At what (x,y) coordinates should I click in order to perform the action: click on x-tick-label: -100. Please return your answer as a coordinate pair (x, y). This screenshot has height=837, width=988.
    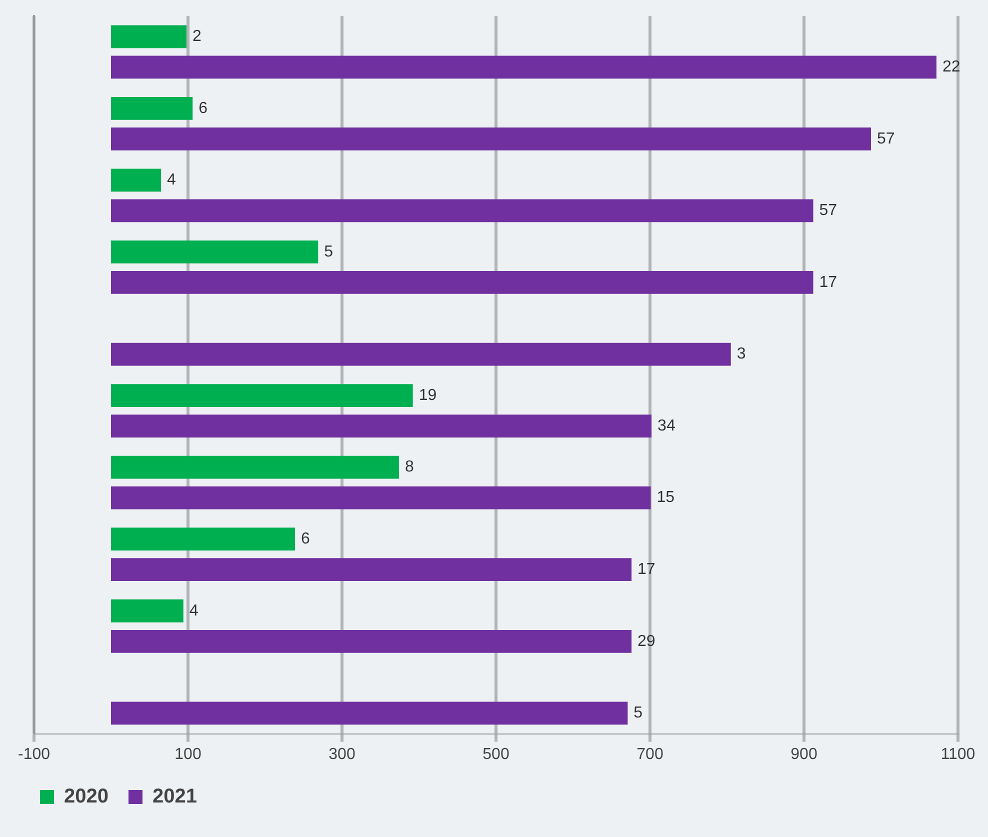
    Looking at the image, I should click on (34, 754).